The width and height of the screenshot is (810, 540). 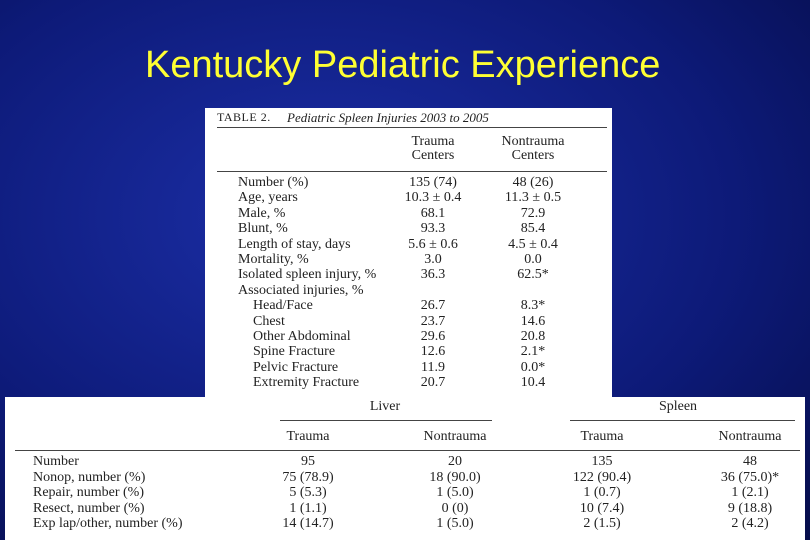 What do you see at coordinates (307, 275) in the screenshot?
I see `row-label: Isolated spleen injury, %` at bounding box center [307, 275].